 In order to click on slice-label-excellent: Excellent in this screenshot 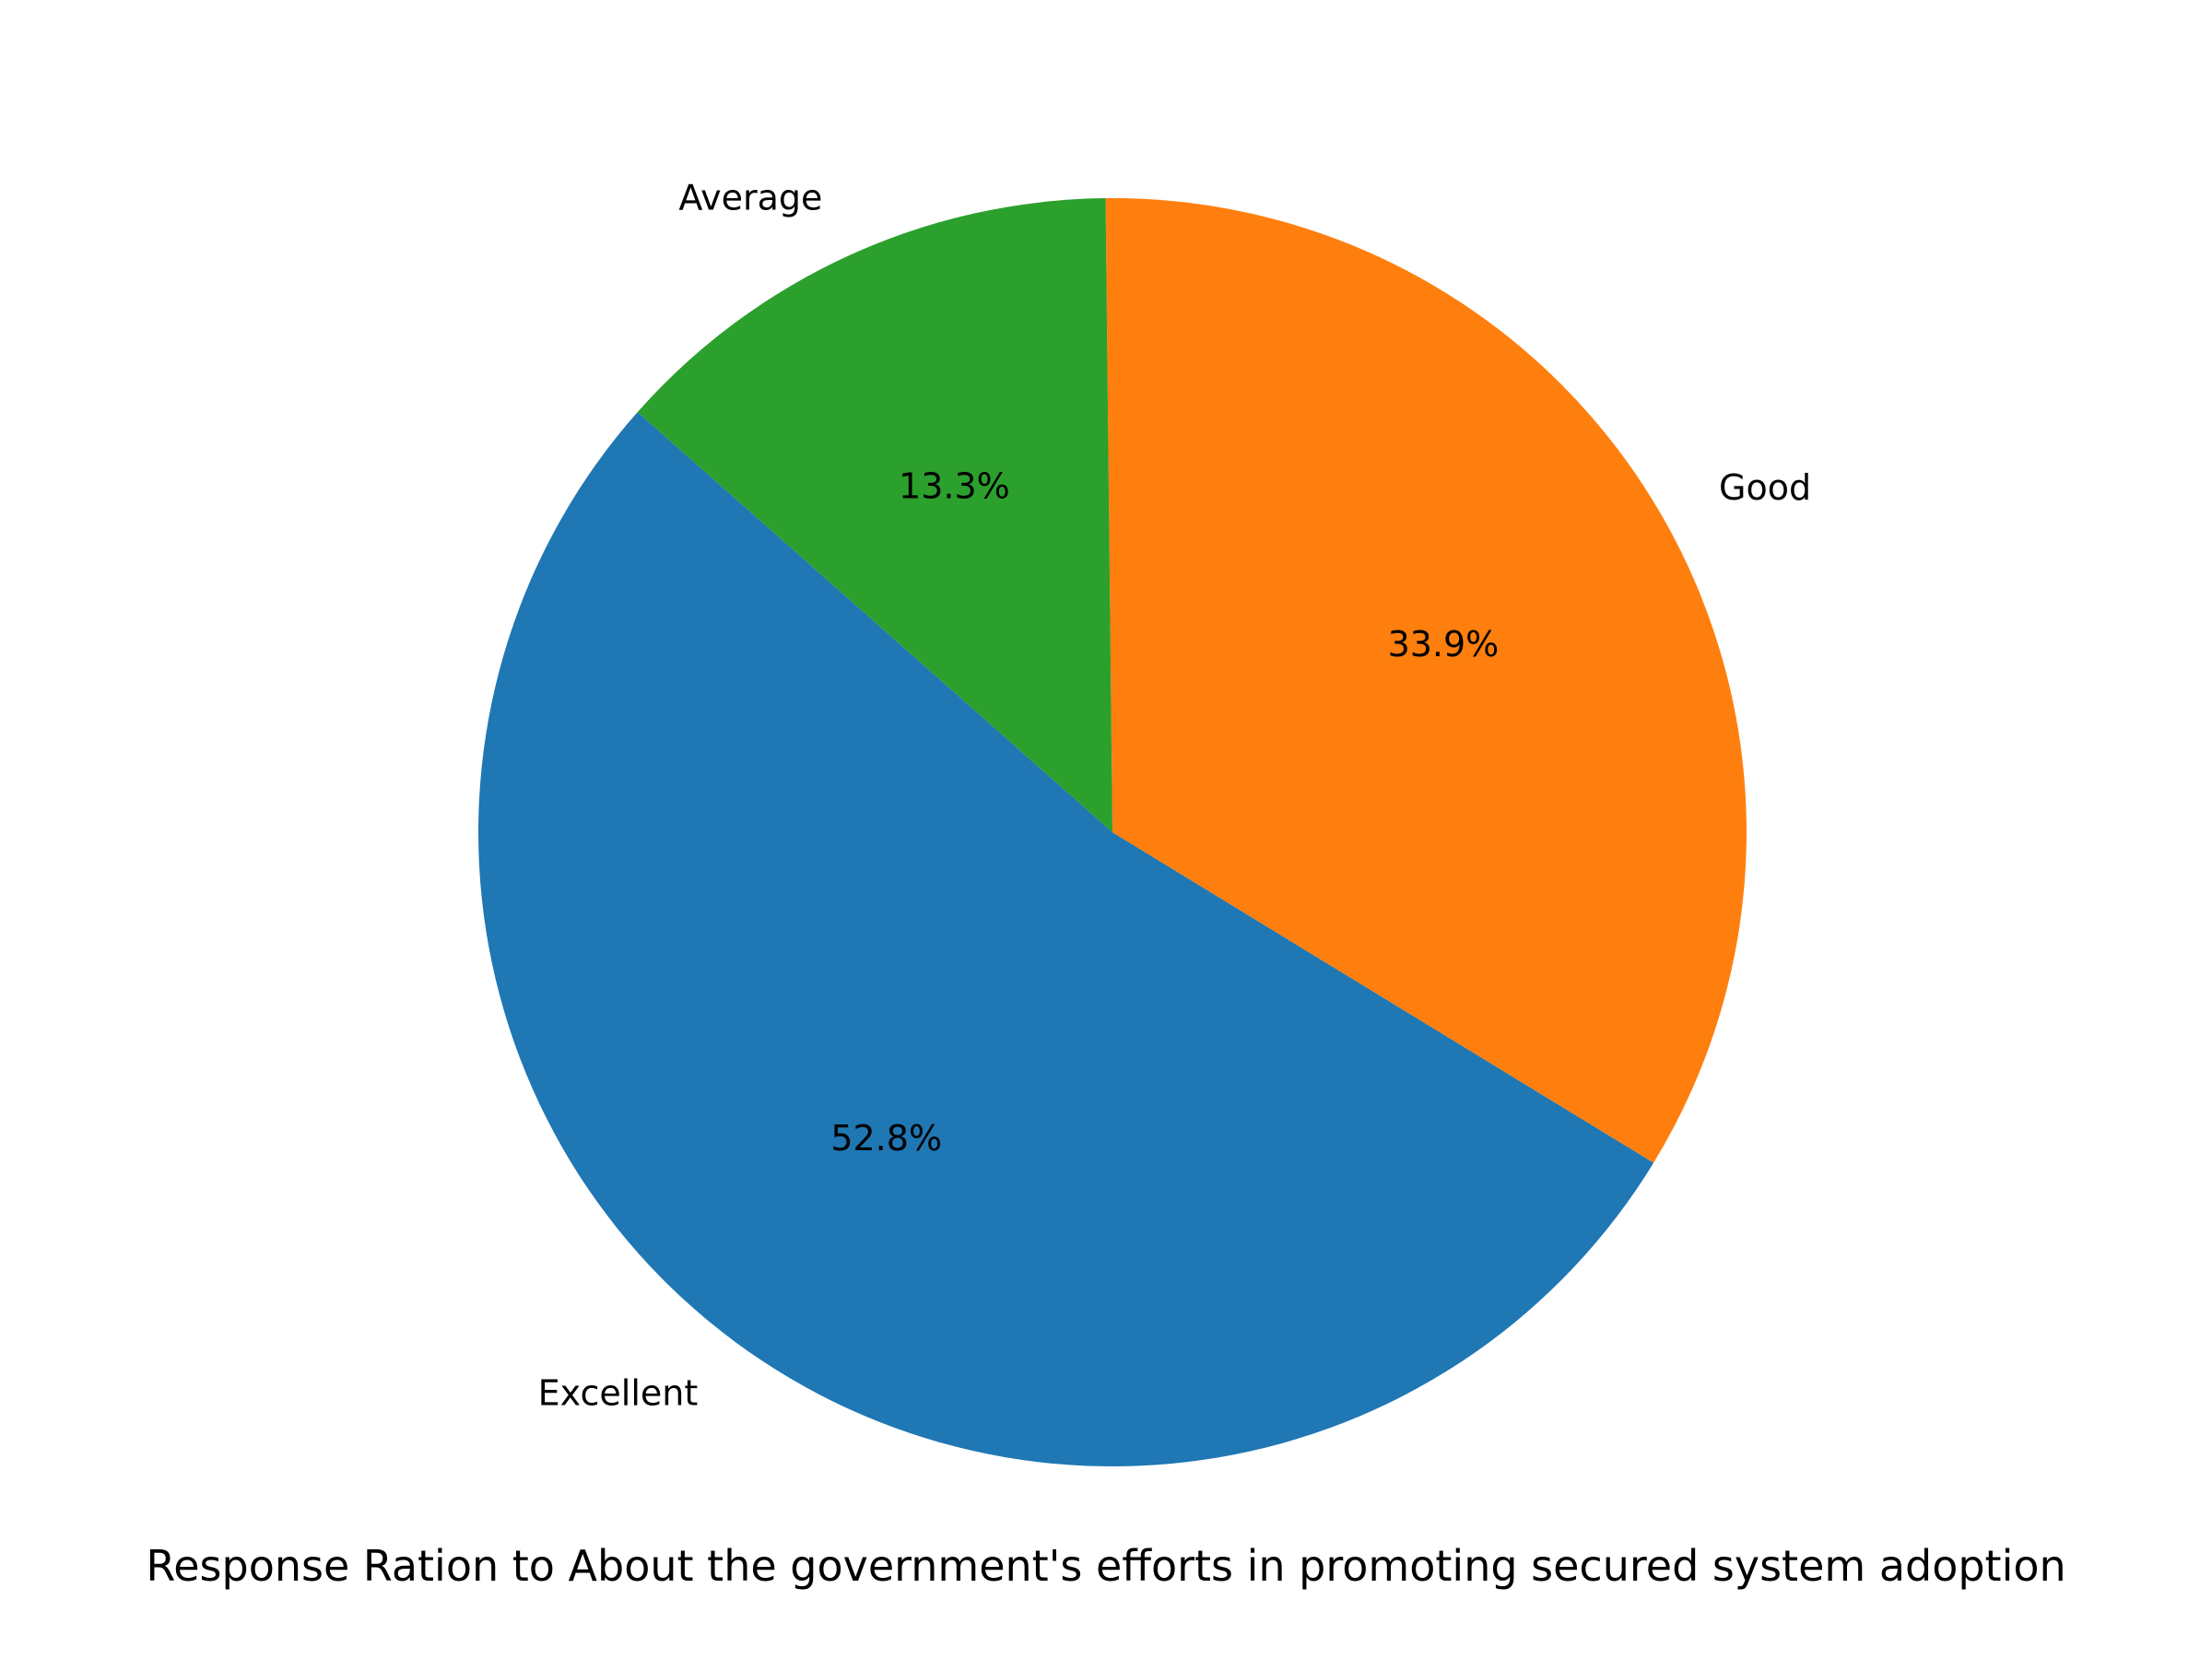, I will do `click(618, 1393)`.